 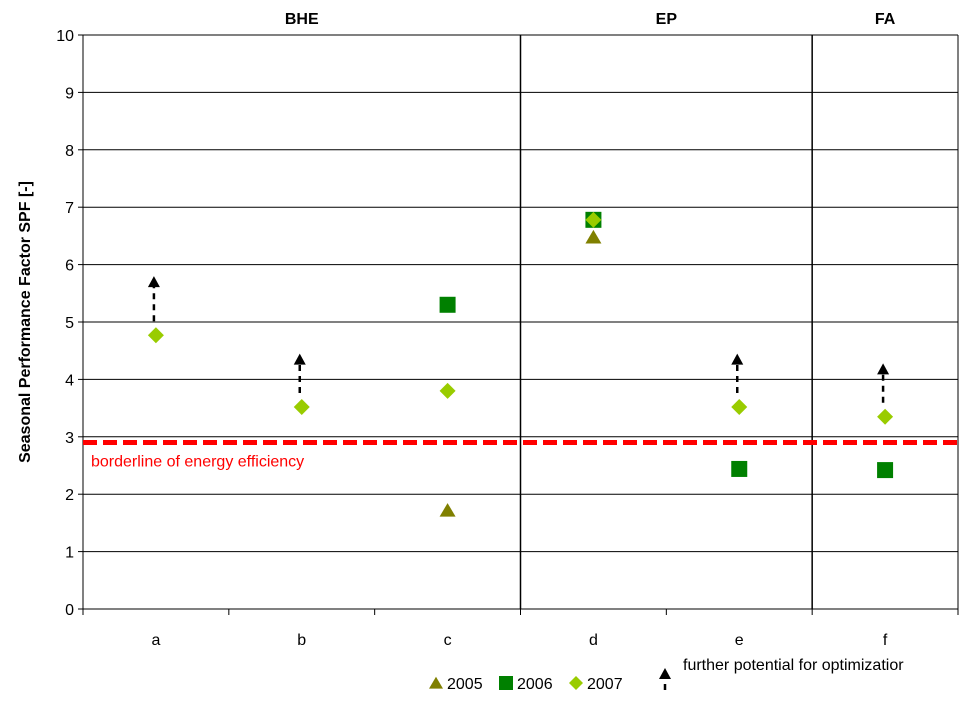 I want to click on legend-arrow-head, so click(x=665, y=673).